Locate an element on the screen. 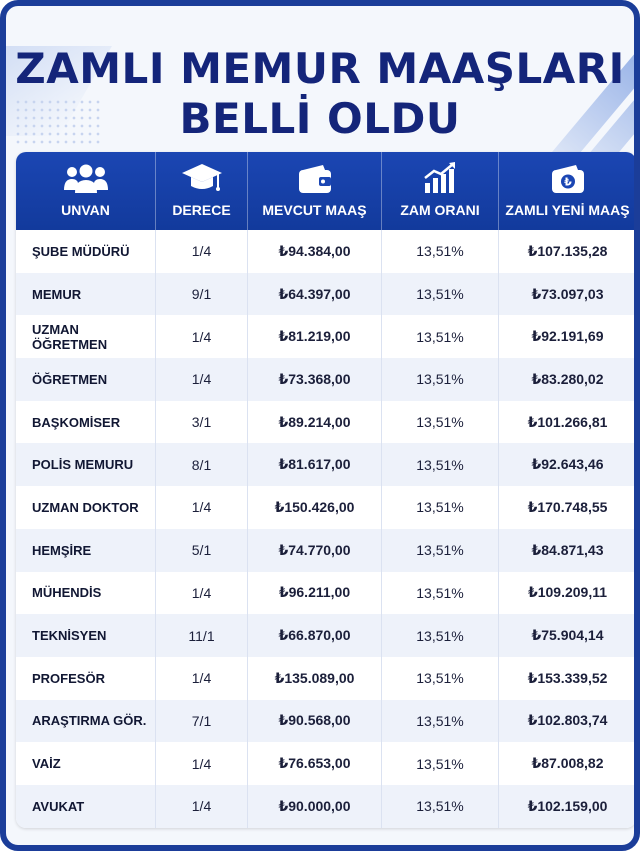  cell-yeni-maas: ₺107.135,28 is located at coordinates (567, 250).